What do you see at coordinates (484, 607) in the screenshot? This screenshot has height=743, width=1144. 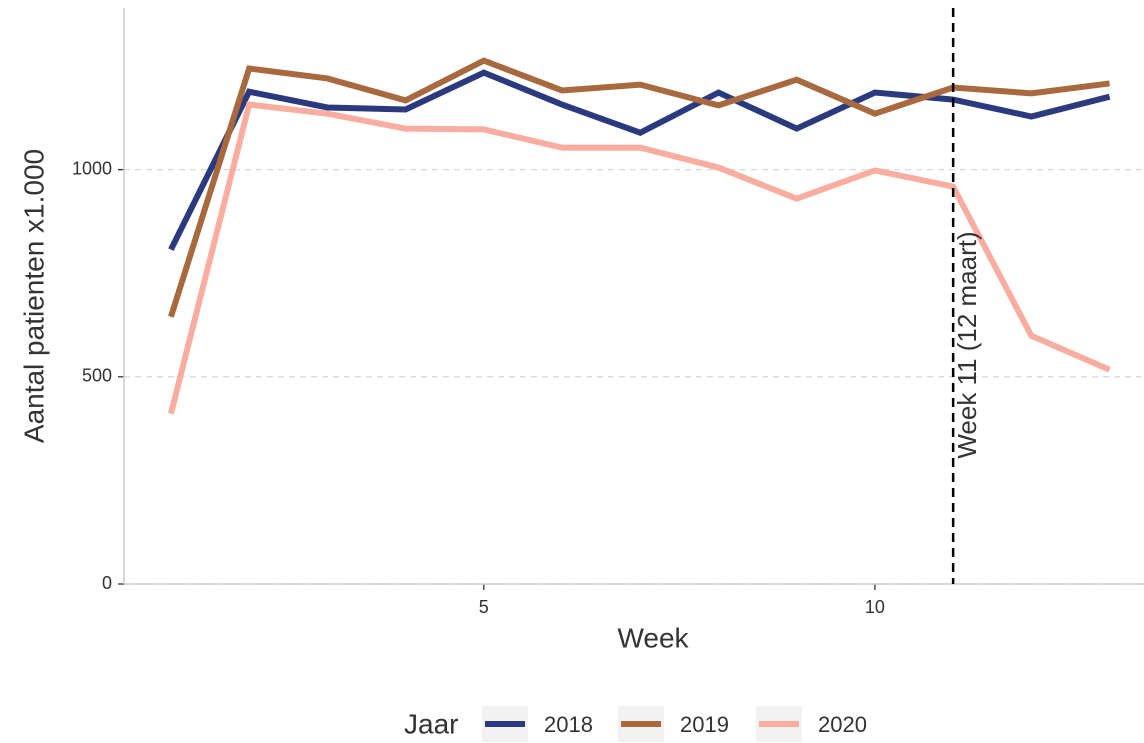 I see `x-tick-label: 5` at bounding box center [484, 607].